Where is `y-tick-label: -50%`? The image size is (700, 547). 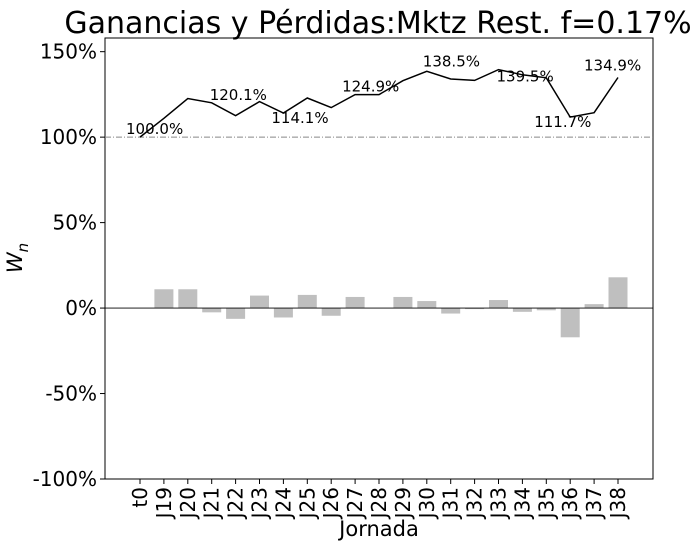 y-tick-label: -50% is located at coordinates (71, 394).